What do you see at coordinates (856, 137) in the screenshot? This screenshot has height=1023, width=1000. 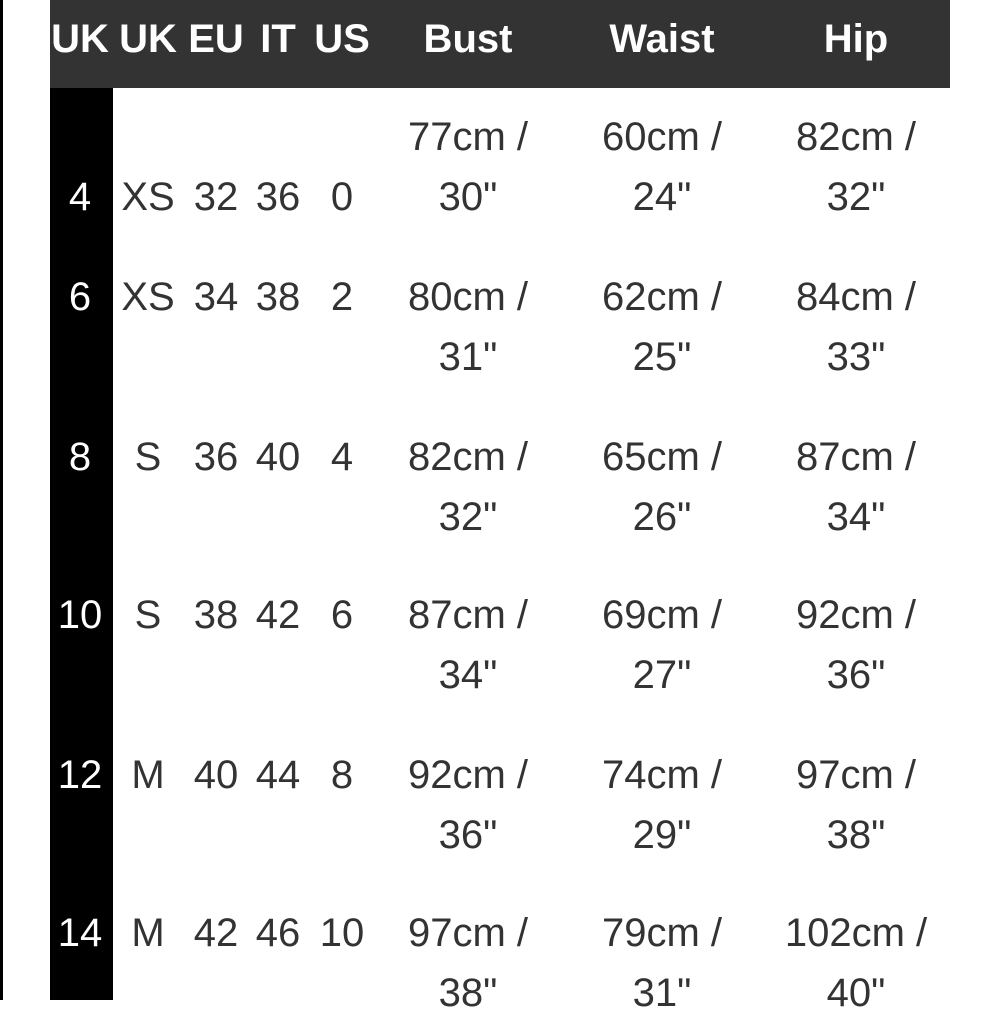 I see `cell-hip-cm: 82cm /` at bounding box center [856, 137].